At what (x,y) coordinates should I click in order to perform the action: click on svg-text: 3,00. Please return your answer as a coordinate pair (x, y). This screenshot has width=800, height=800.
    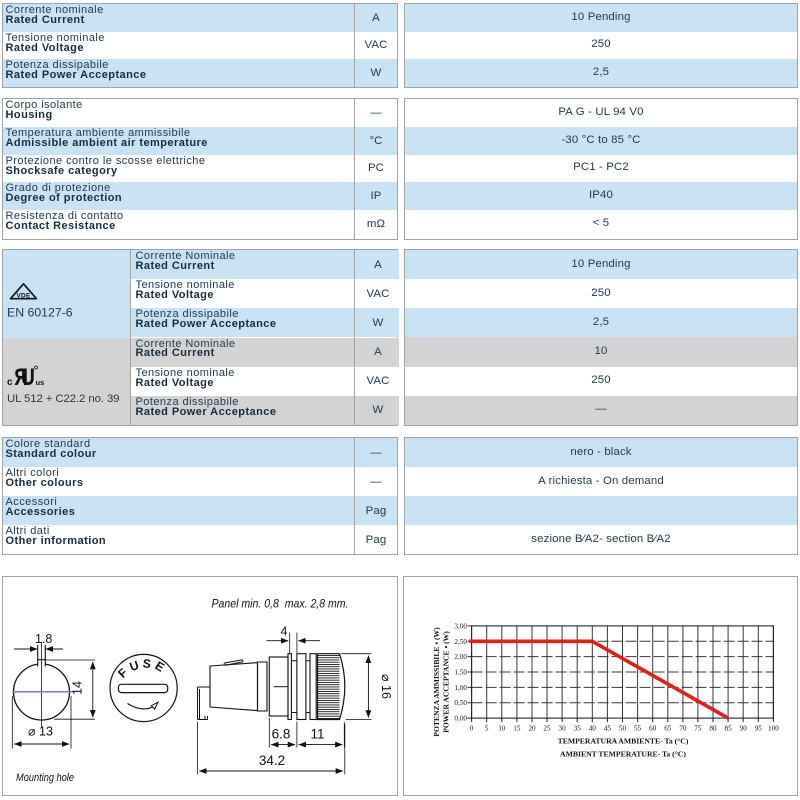
    Looking at the image, I should click on (460, 626).